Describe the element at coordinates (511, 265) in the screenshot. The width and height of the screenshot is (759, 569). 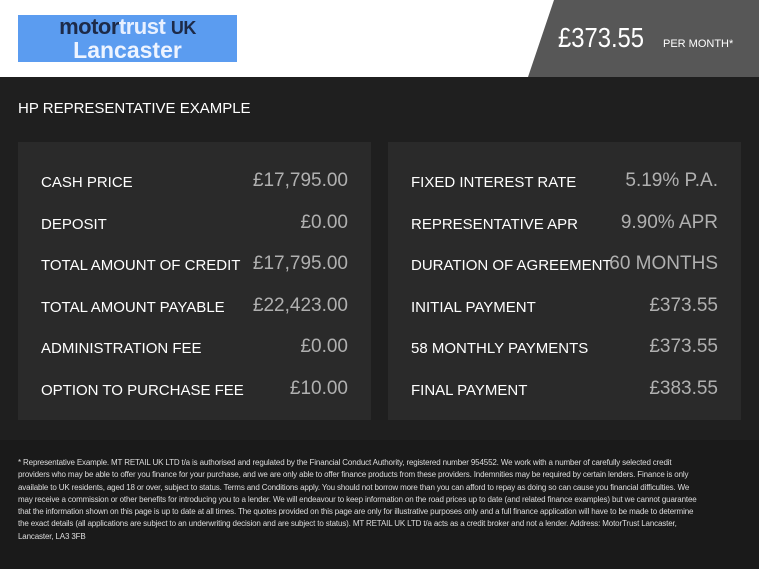
I see `finance-label: DURATION OF AGREEMENT` at that location.